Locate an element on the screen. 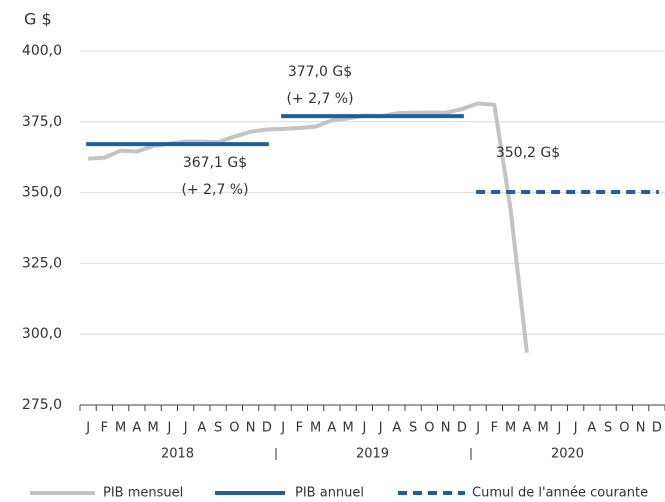 Image resolution: width=665 pixels, height=502 pixels. y-tick-label: 350,0 is located at coordinates (42, 193).